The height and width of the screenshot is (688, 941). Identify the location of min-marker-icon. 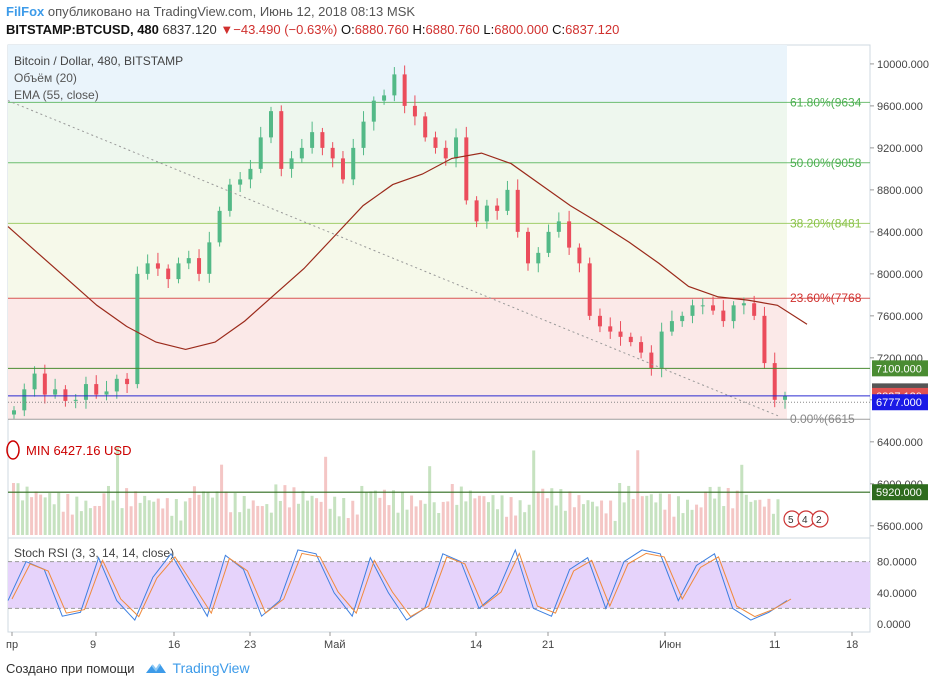
(13, 450).